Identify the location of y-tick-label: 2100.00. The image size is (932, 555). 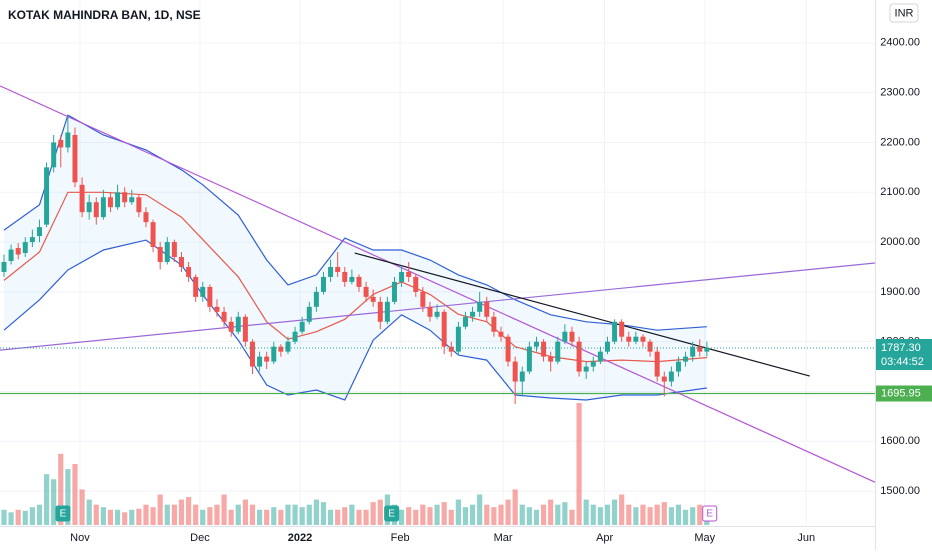
(900, 192).